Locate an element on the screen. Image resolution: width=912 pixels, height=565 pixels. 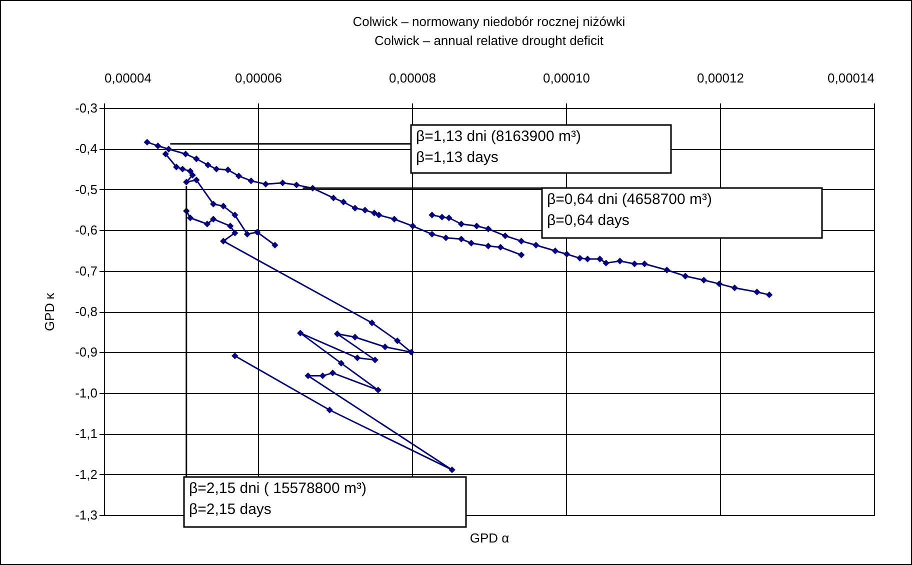
y-tick-label: -1,0 is located at coordinates (86, 392).